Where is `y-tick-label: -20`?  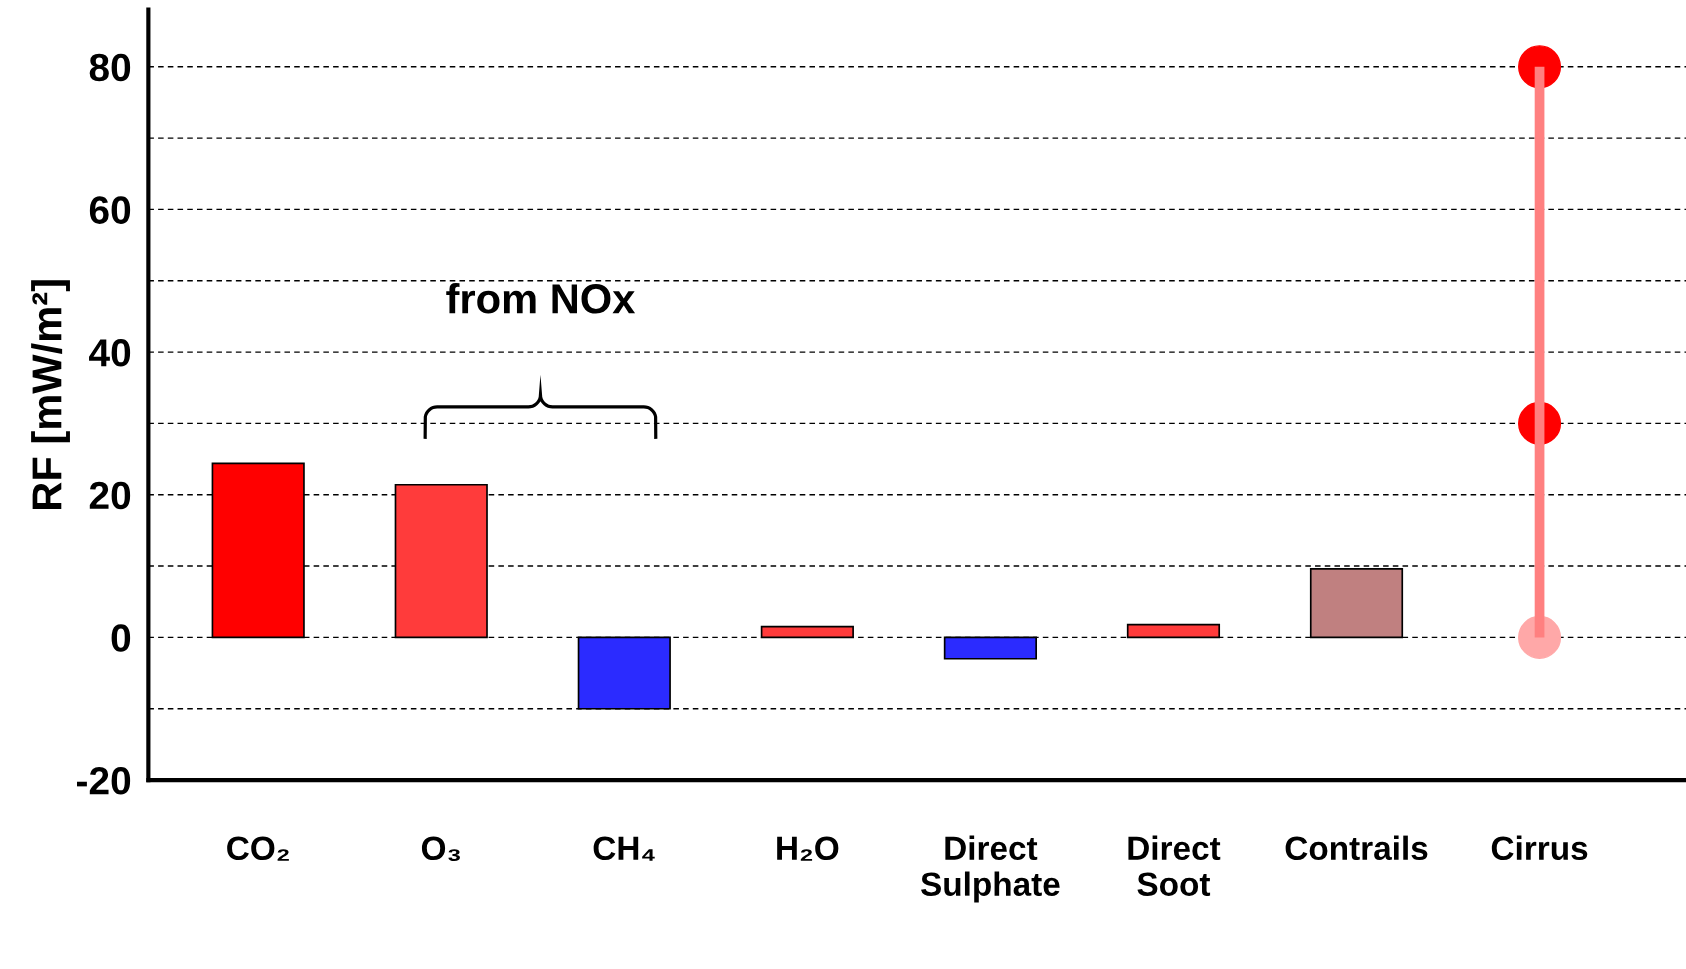 y-tick-label: -20 is located at coordinates (104, 780).